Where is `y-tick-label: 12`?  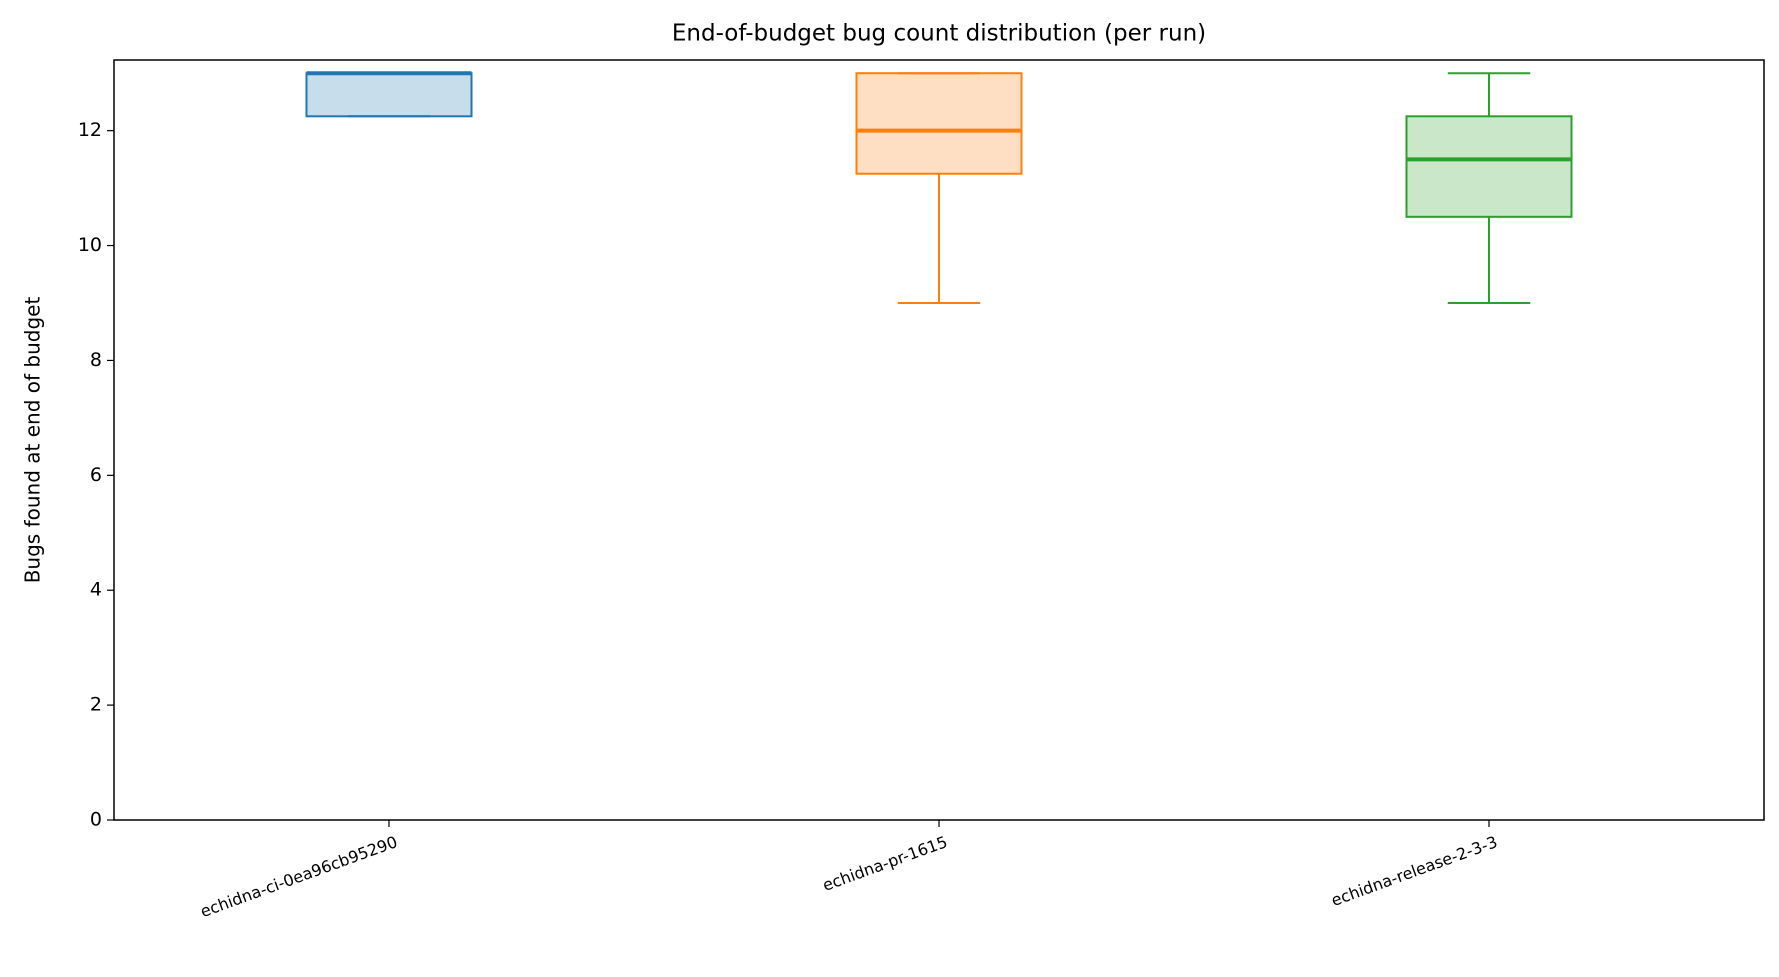 y-tick-label: 12 is located at coordinates (90, 130).